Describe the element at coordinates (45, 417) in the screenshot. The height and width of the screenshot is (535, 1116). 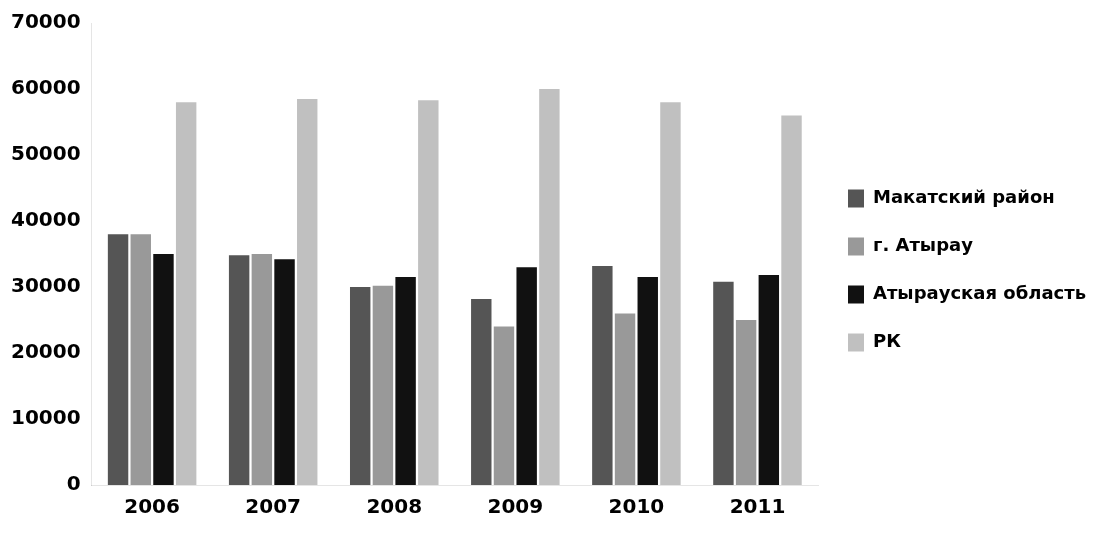
I see `y-tick-label: 10000` at that location.